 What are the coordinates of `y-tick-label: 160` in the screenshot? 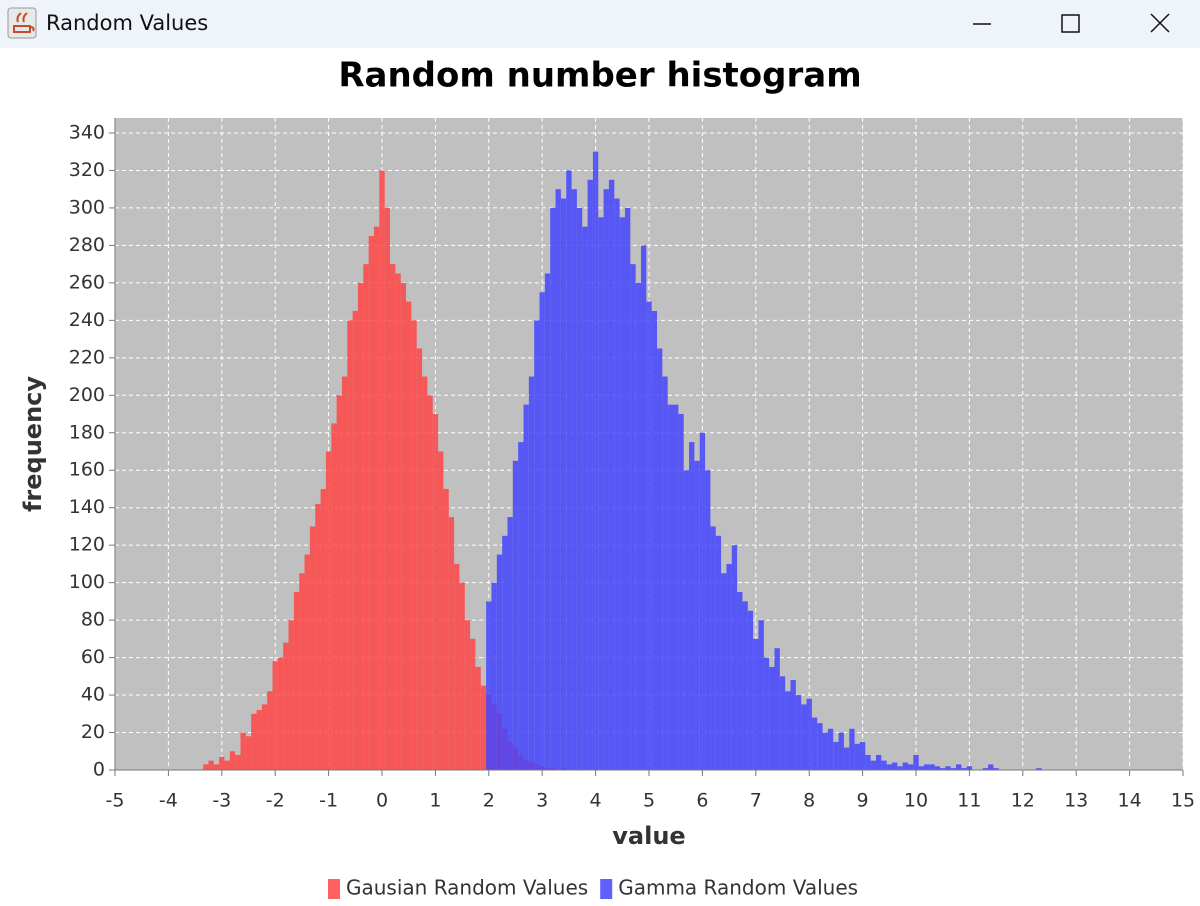 It's located at (87, 470).